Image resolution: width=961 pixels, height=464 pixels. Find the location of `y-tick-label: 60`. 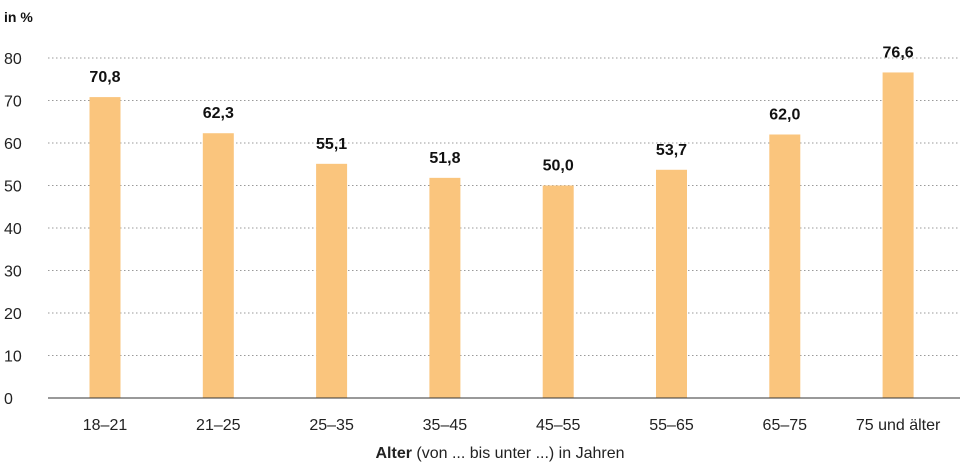

y-tick-label: 60 is located at coordinates (13, 144).